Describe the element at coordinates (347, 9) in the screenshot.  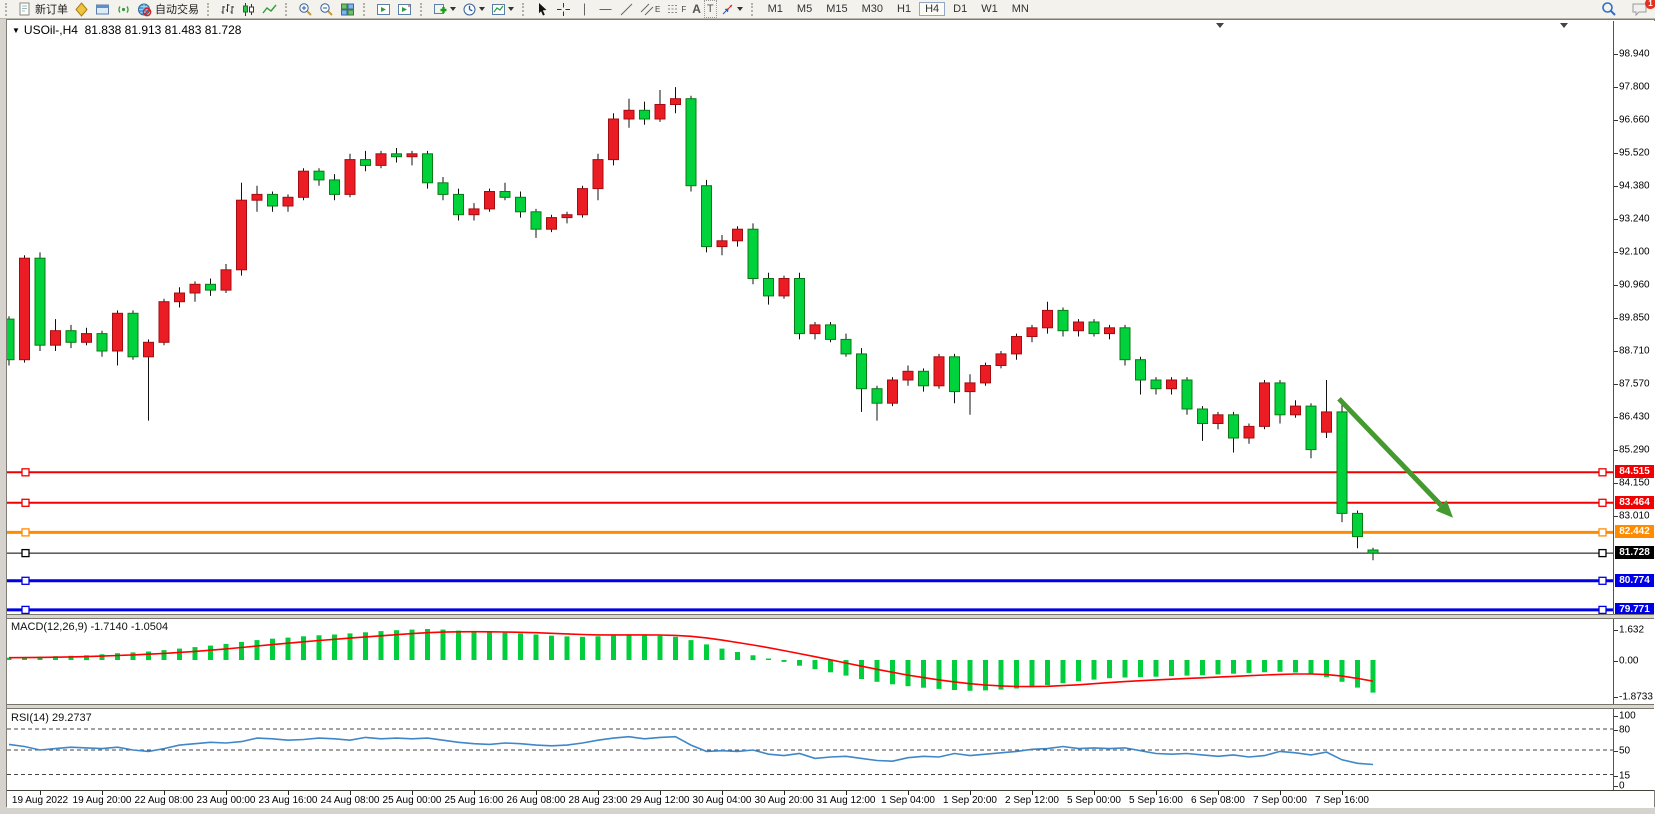
I see `tile-windows-icon` at that location.